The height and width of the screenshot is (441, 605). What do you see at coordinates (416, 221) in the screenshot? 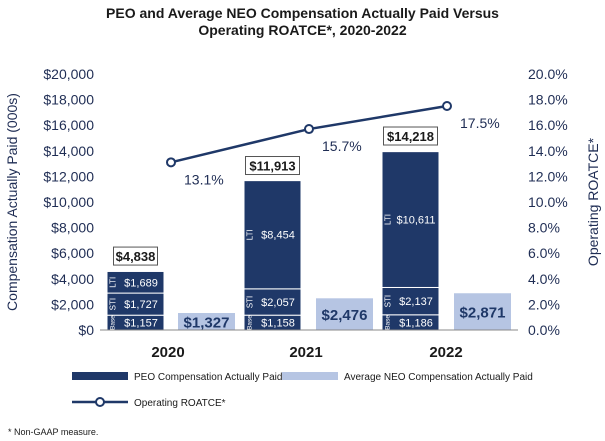
I see `peo-segment-value-label: $10,611` at bounding box center [416, 221].